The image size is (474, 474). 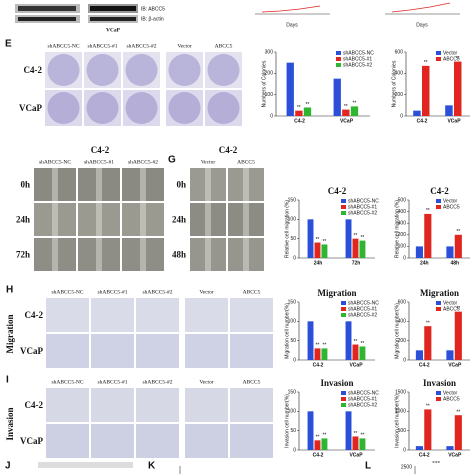 I want to click on x-tick-label: 24h, so click(x=424, y=263).